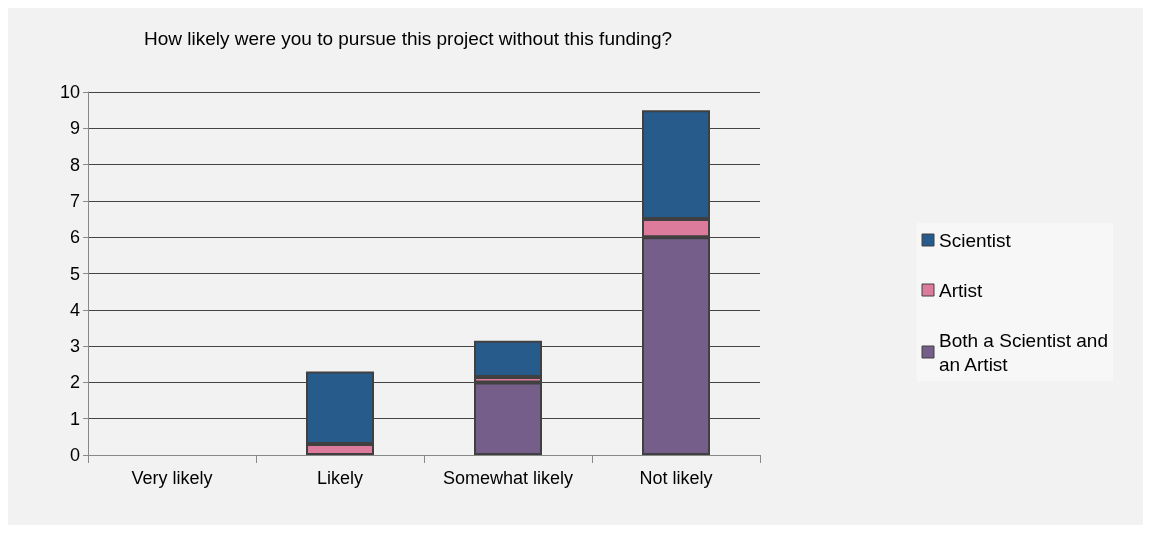 The width and height of the screenshot is (1151, 533). Describe the element at coordinates (74, 200) in the screenshot. I see `y-tick-label: 7` at that location.